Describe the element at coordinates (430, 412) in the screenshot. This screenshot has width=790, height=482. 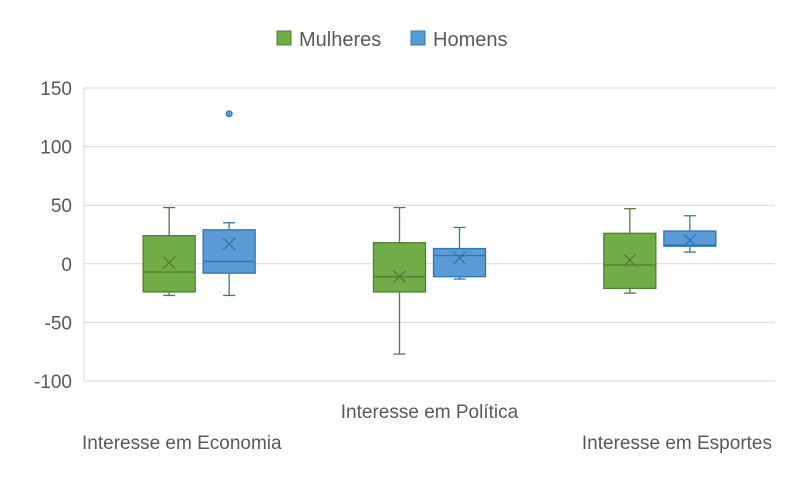
I see `category-label: Interesse em Política` at that location.